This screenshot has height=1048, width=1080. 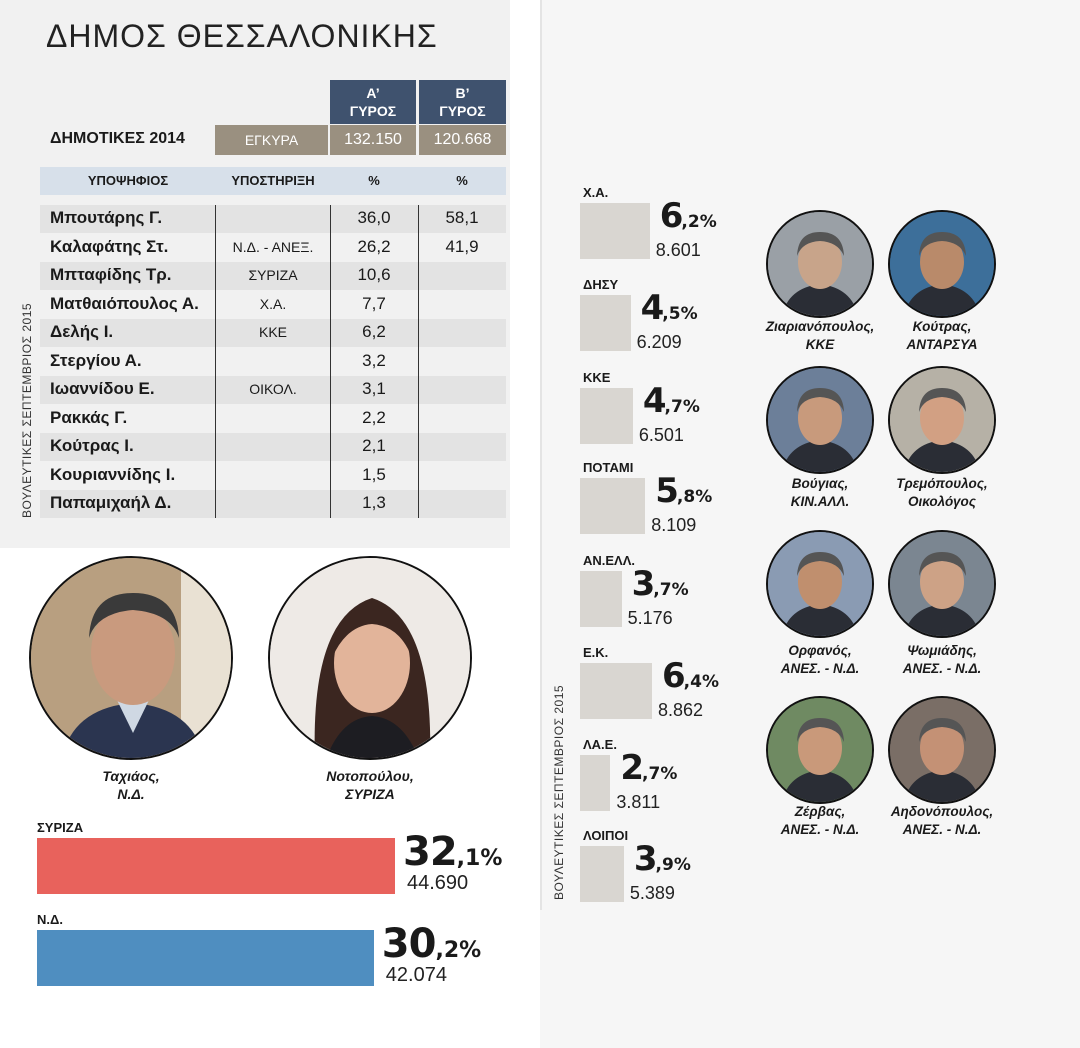 I want to click on candidate-support: ΟΙΚΟΛ., so click(x=273, y=389).